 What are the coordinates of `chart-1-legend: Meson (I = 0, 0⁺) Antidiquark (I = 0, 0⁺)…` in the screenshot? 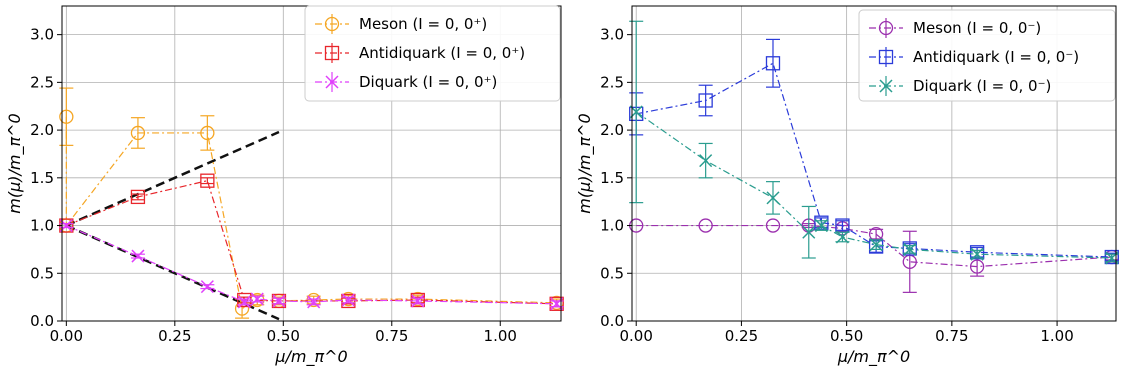 It's located at (432, 53).